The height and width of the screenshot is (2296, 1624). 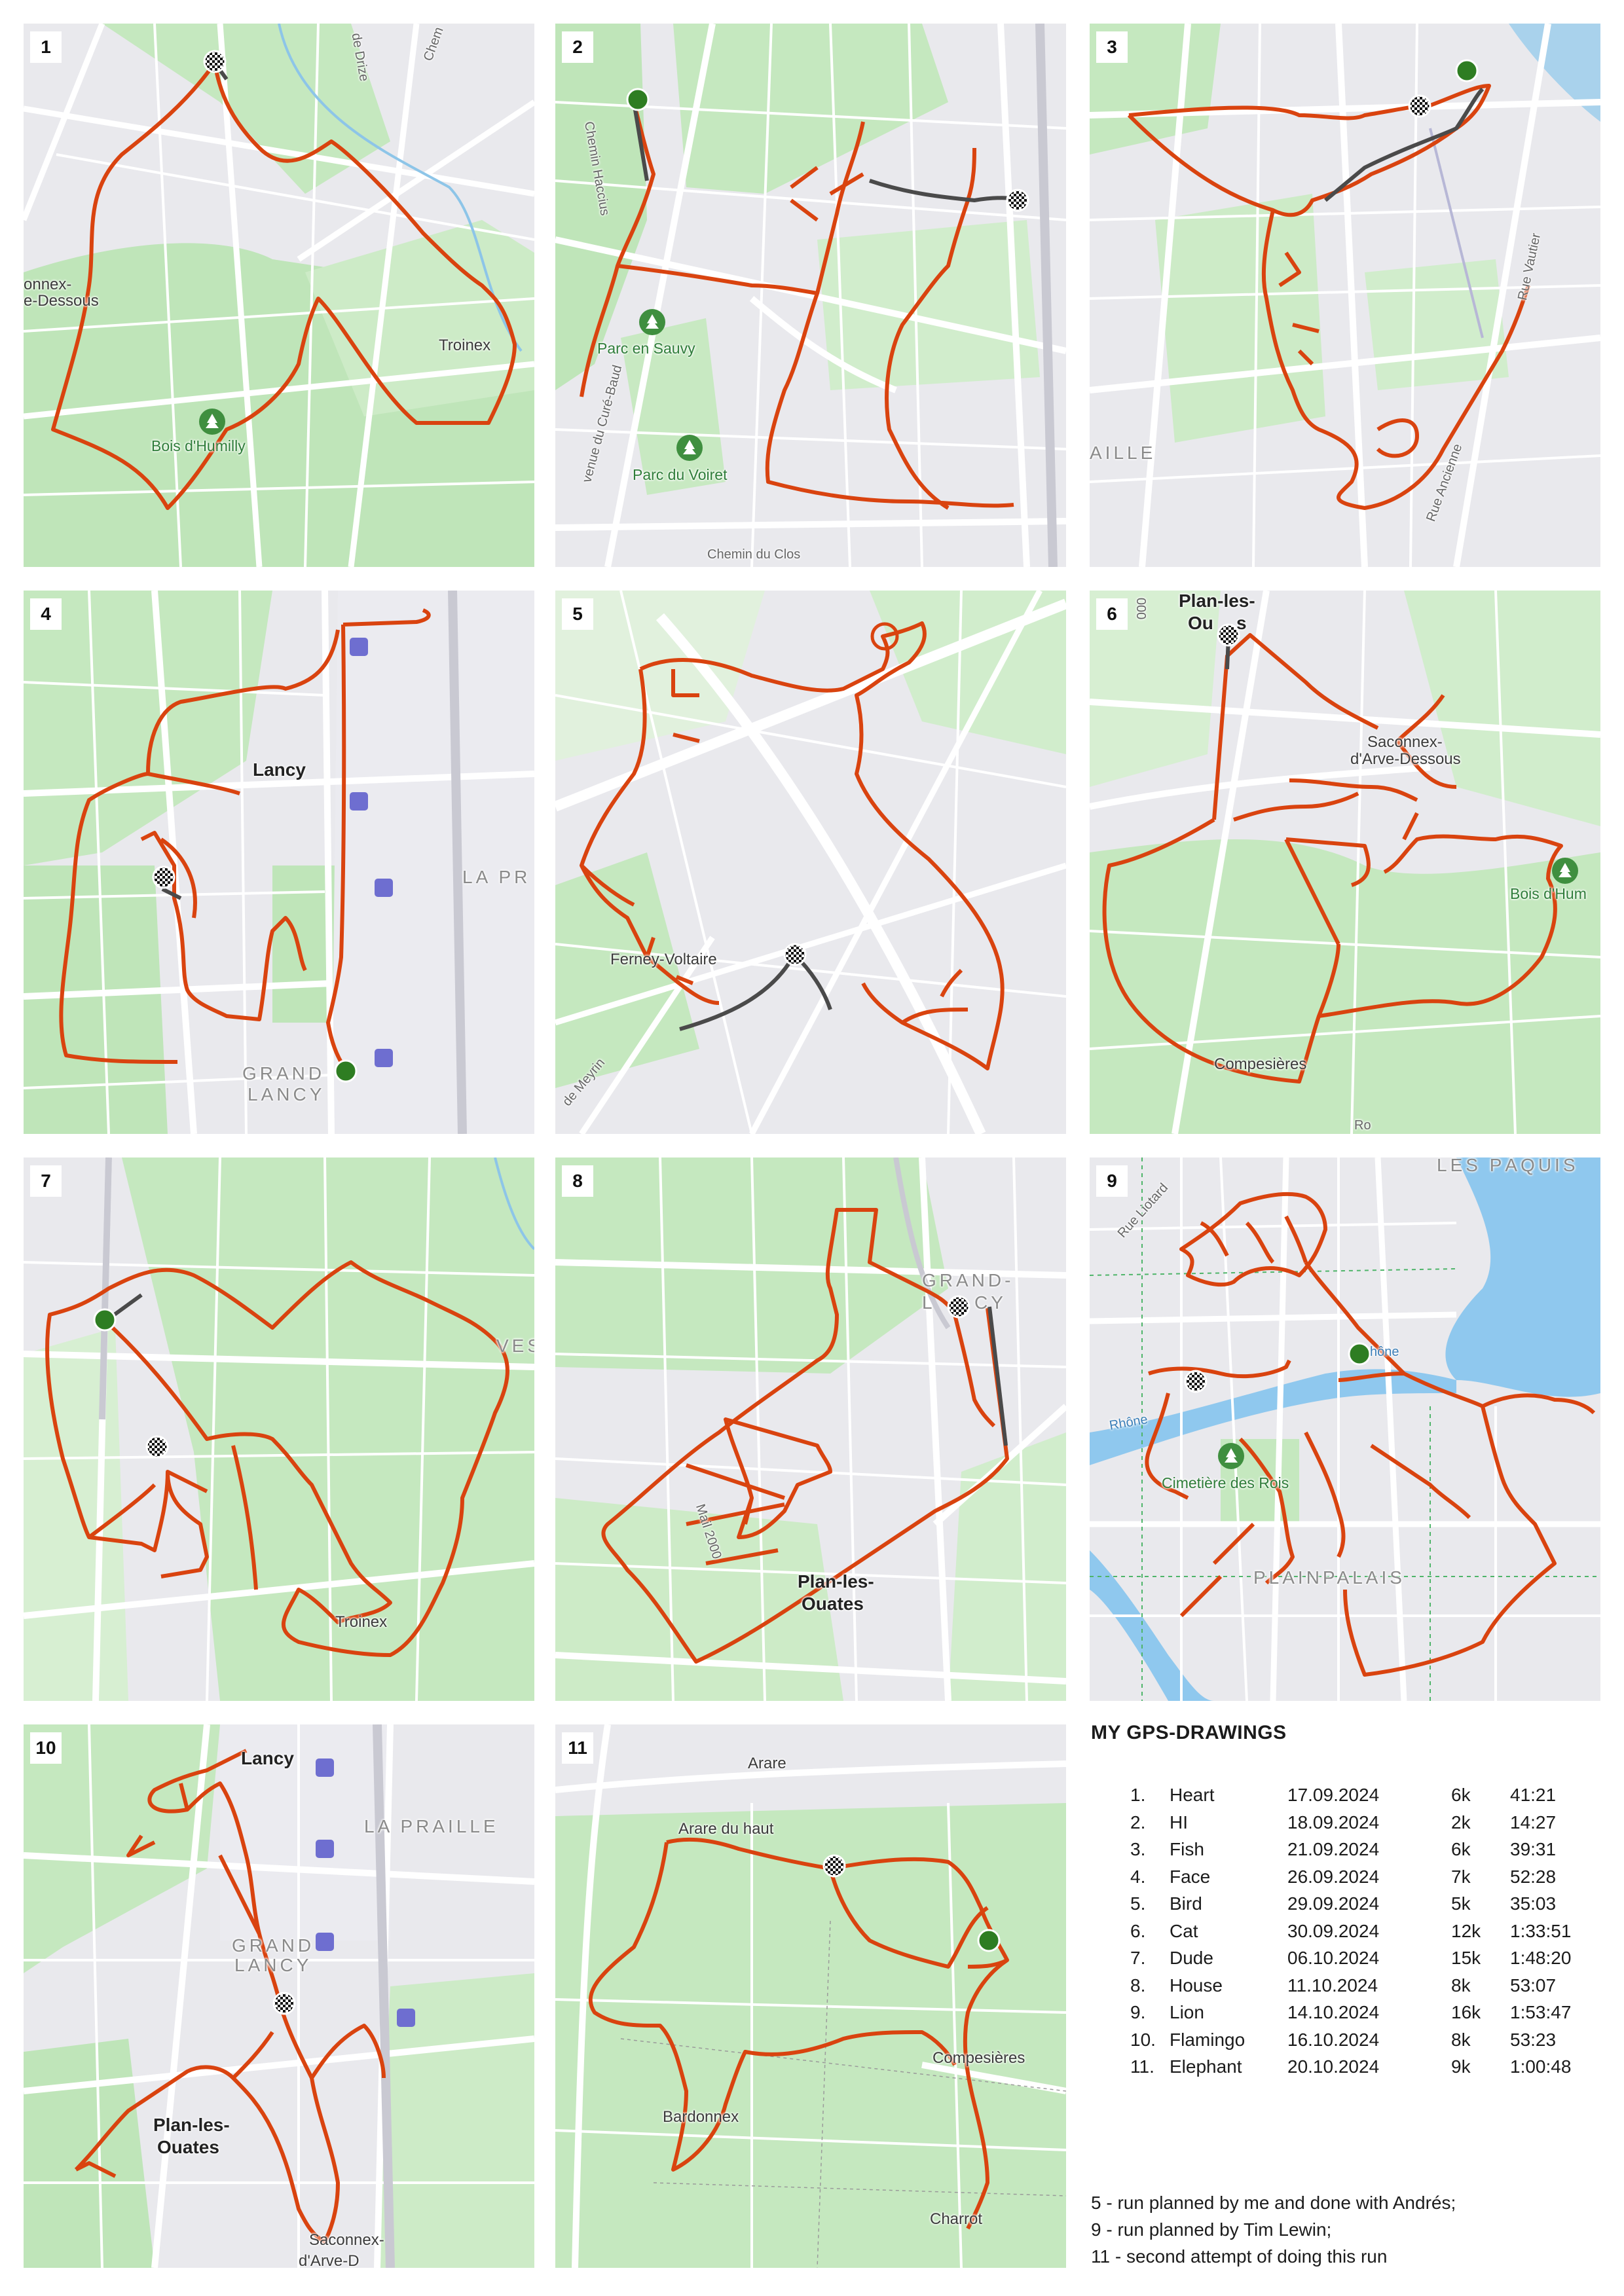 I want to click on panel-number: 8, so click(x=577, y=1181).